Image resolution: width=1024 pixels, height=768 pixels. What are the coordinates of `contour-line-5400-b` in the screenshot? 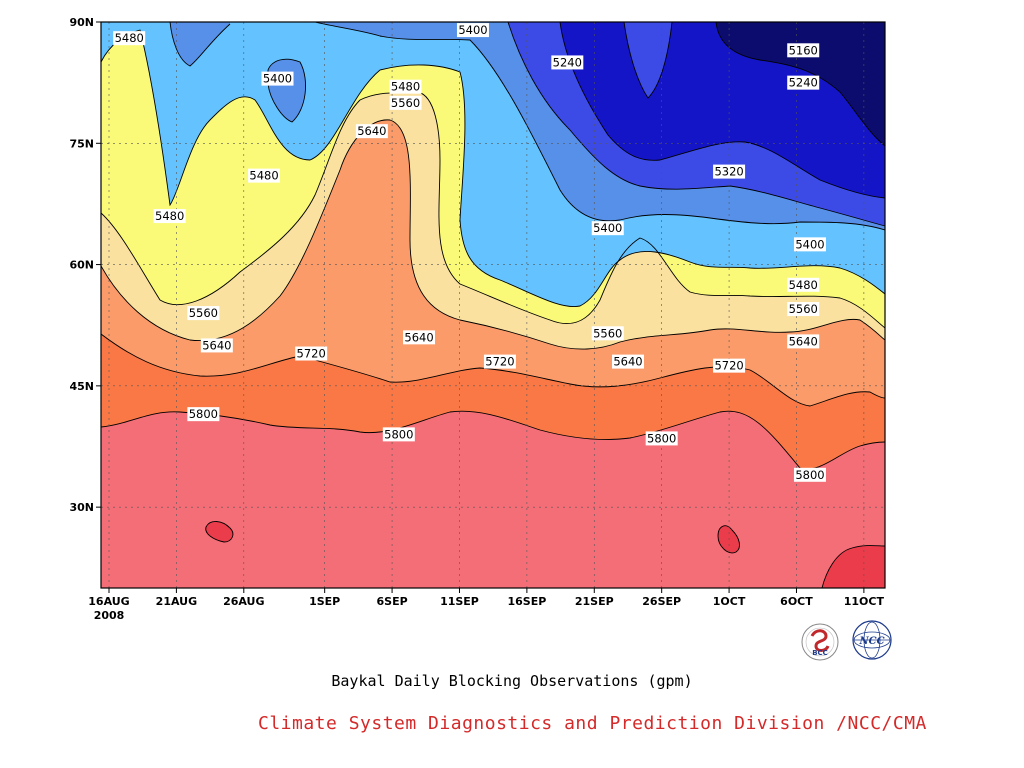 It's located at (286, 90).